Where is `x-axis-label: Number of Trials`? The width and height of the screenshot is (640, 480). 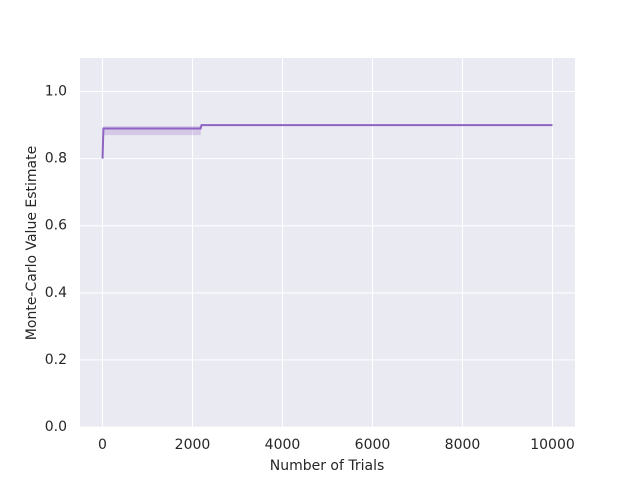 x-axis-label: Number of Trials is located at coordinates (327, 466).